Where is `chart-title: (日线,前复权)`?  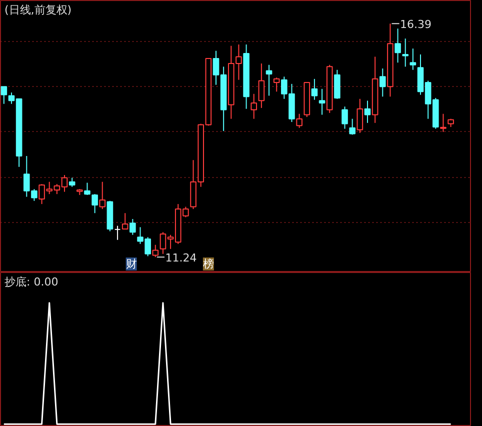 chart-title: (日线,前复权) is located at coordinates (38, 10).